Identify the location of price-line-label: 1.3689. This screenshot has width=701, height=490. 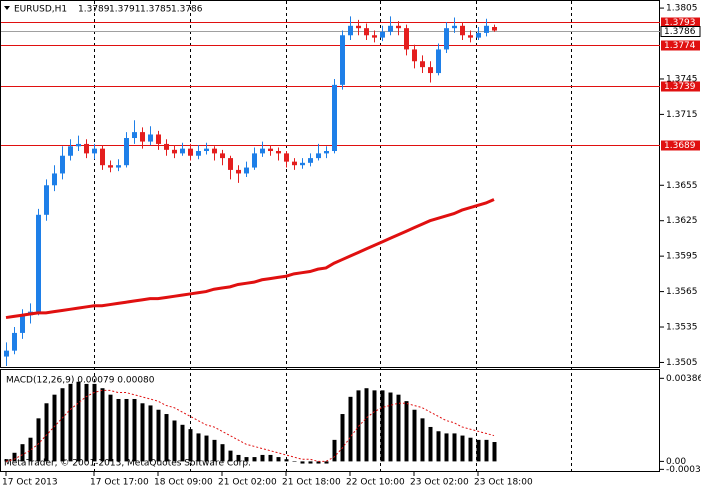
(680, 146).